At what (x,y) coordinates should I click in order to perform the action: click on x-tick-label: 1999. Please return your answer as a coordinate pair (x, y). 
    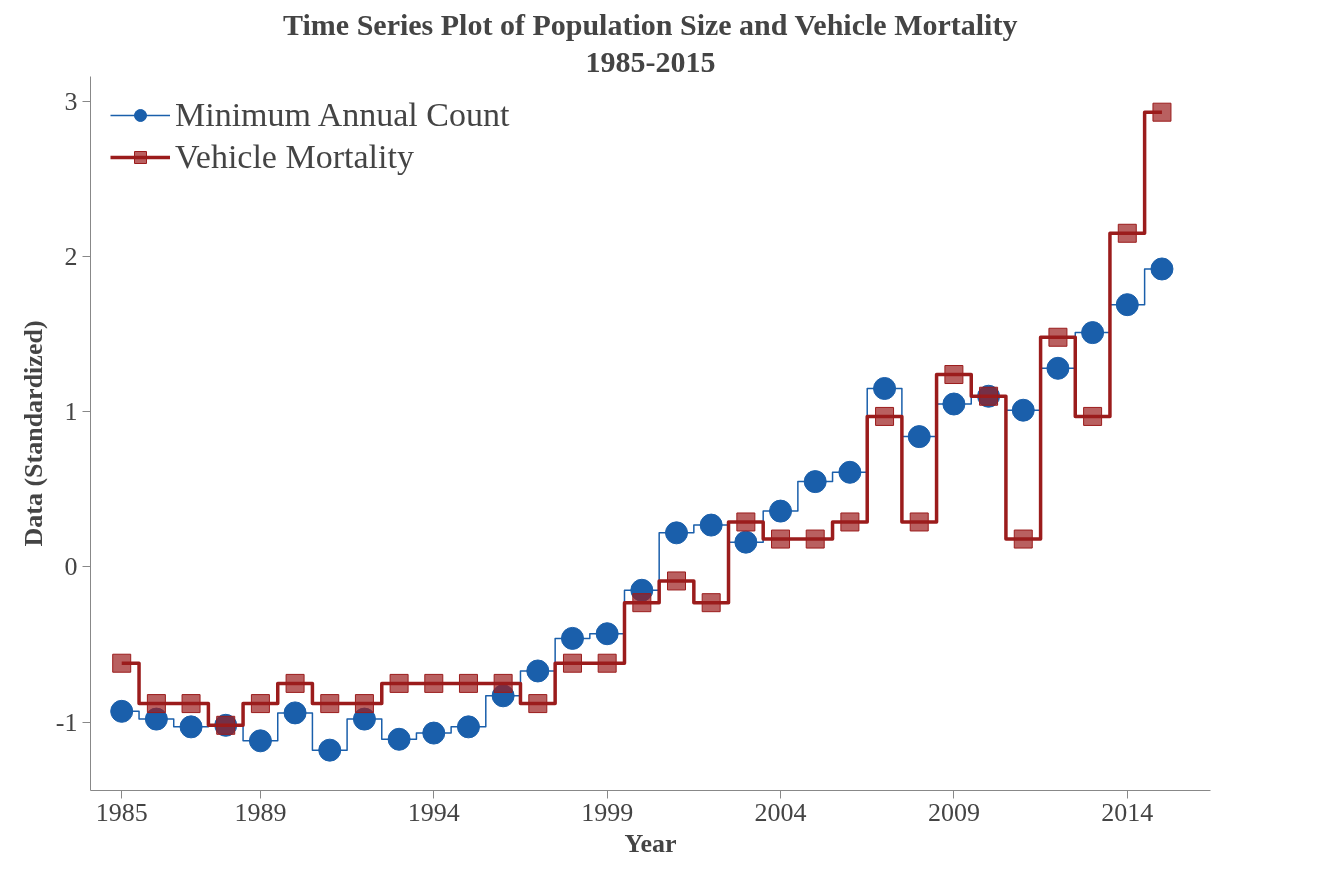
    Looking at the image, I should click on (607, 812).